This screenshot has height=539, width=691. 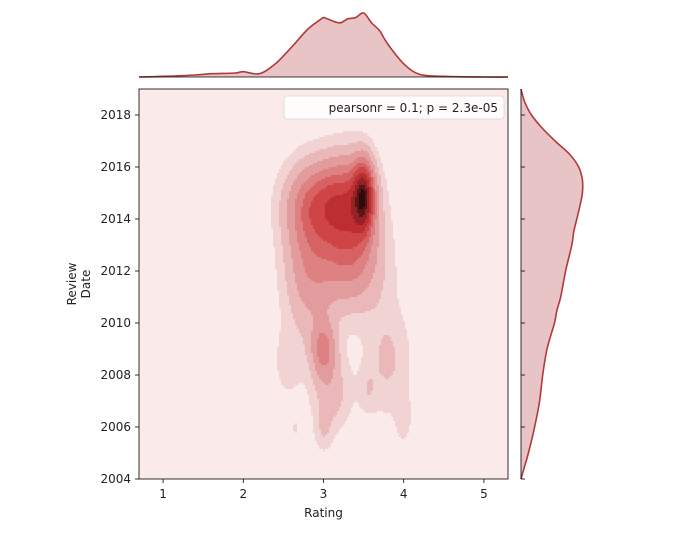 I want to click on y-tick-label: 2008, so click(x=115, y=375).